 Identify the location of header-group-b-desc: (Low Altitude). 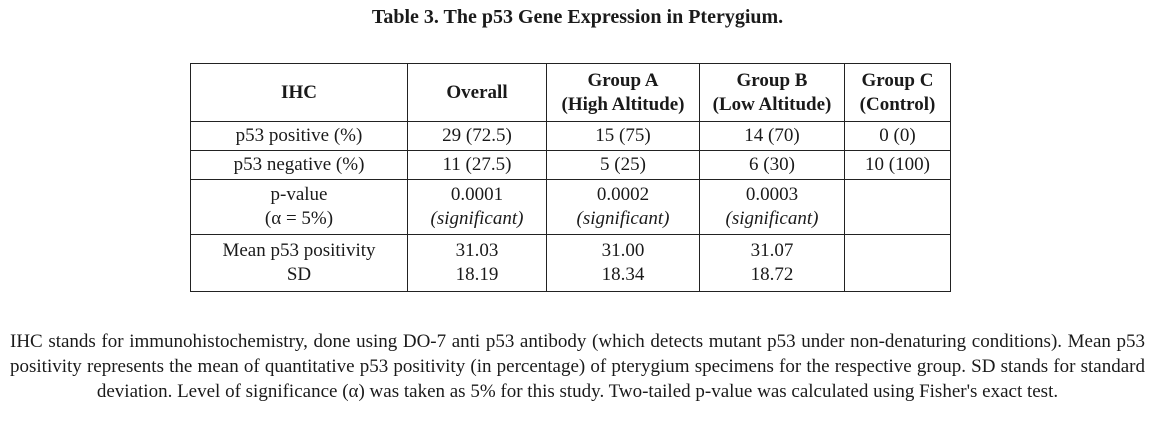
(772, 104).